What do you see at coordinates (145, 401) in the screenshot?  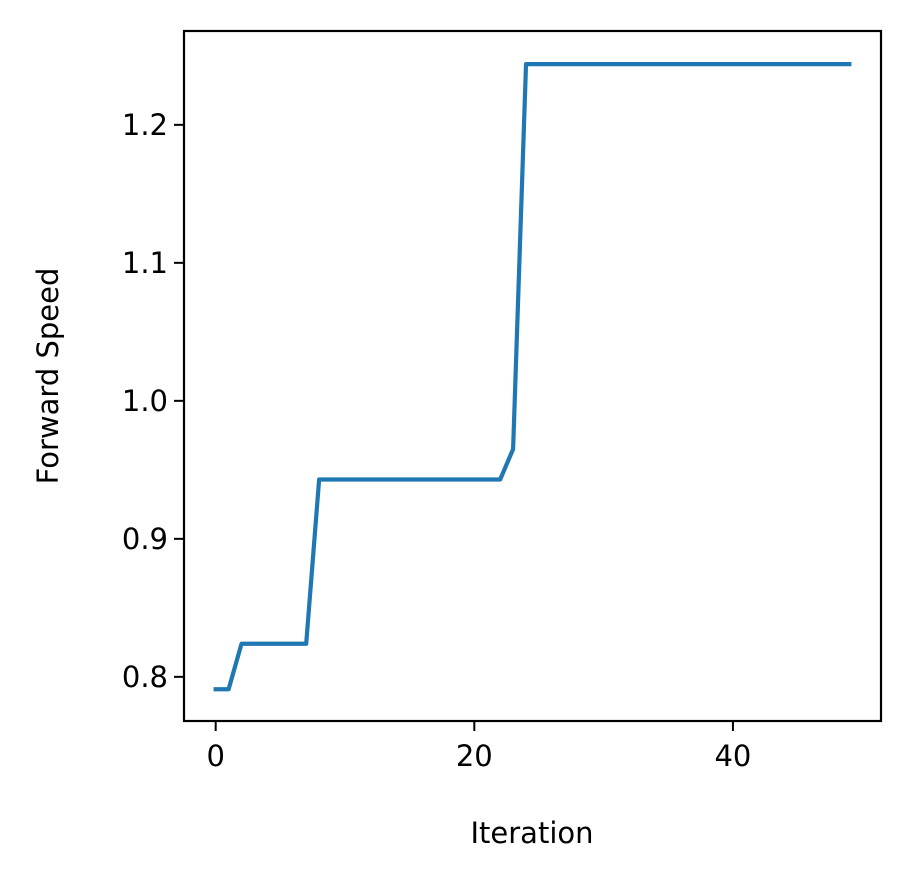 I see `y-tick-label: 1.0` at bounding box center [145, 401].